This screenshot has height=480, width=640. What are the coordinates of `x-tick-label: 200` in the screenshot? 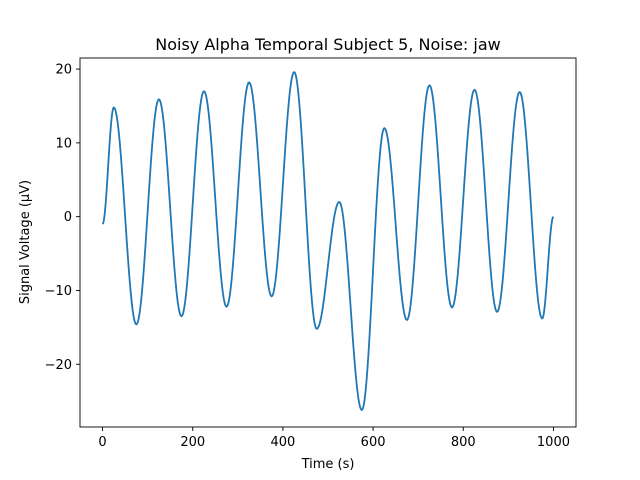 It's located at (192, 442).